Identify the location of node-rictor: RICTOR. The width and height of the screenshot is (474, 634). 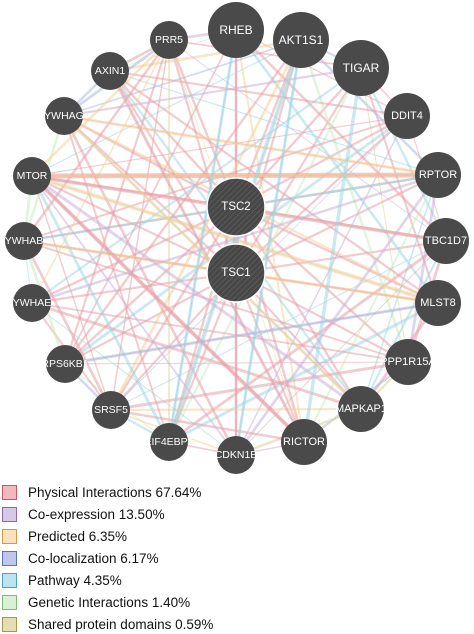
(304, 442).